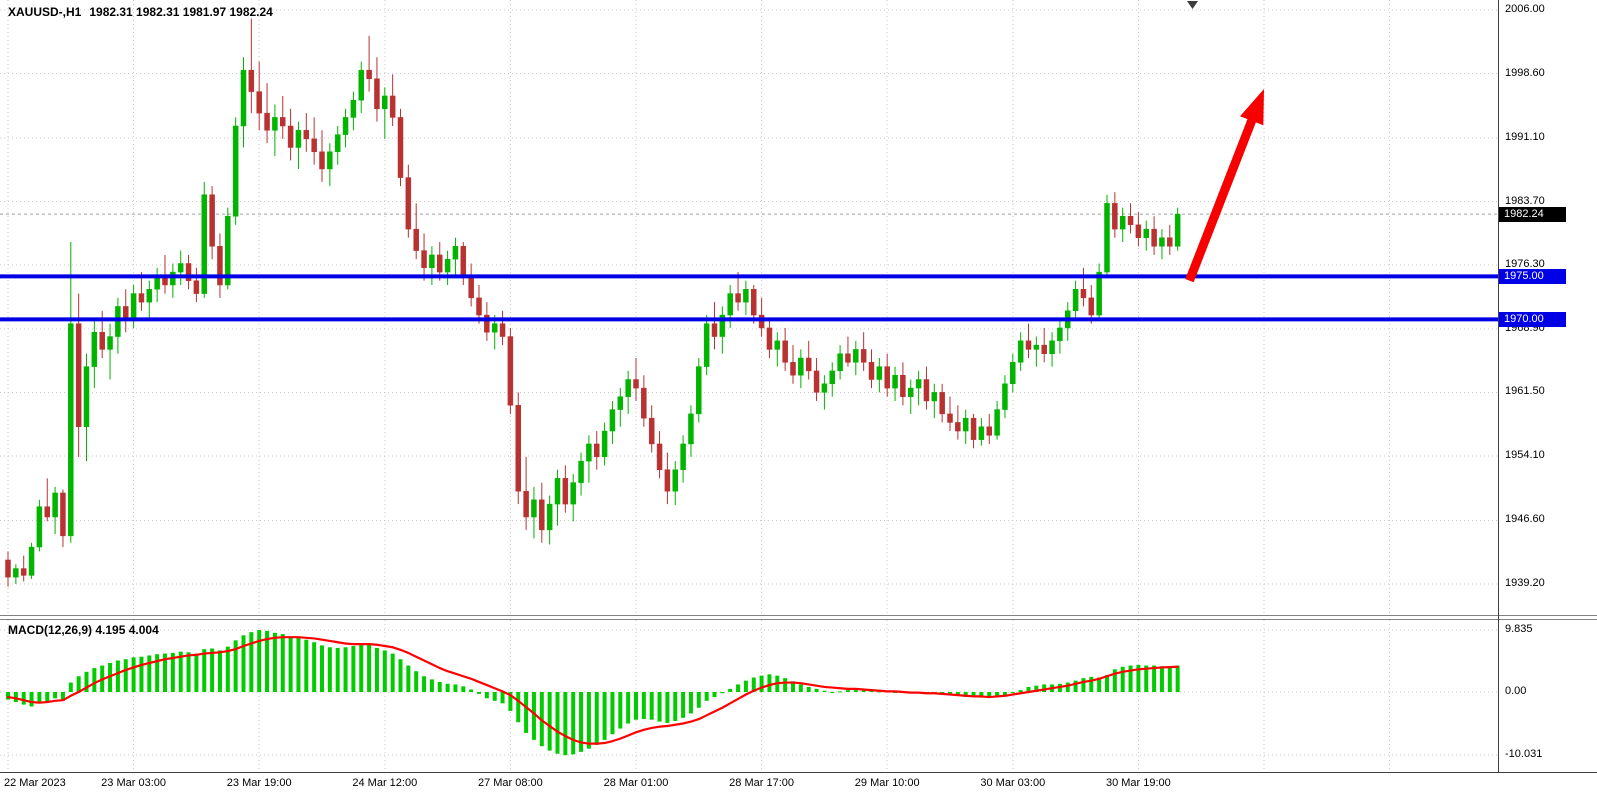  Describe the element at coordinates (1525, 137) in the screenshot. I see `price-scale-label: 1991.10` at that location.